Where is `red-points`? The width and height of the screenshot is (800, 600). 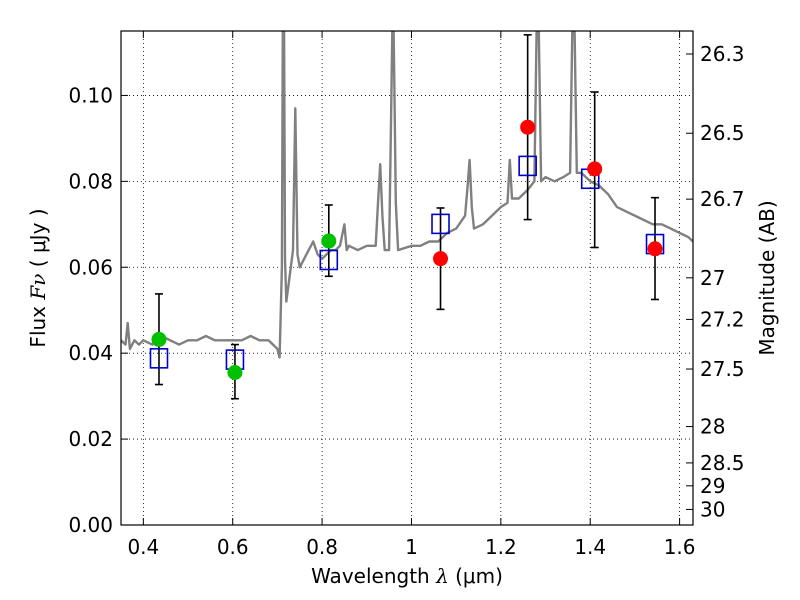
red-points is located at coordinates (548, 193).